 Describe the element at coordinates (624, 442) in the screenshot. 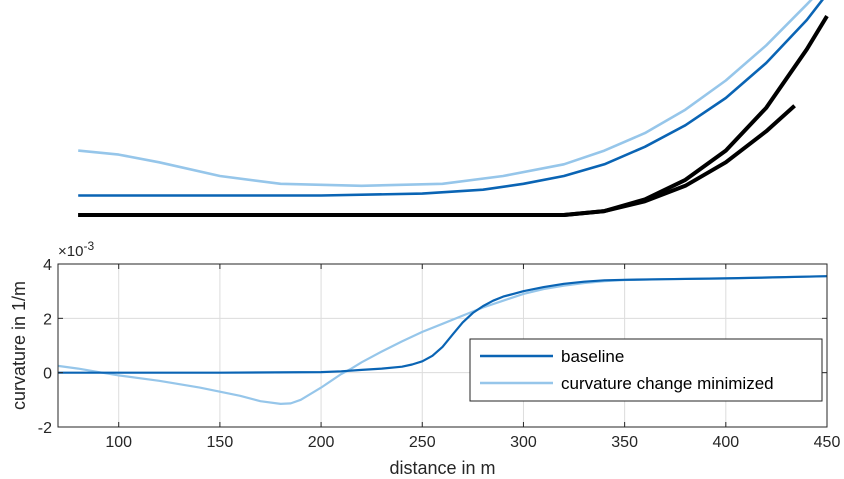

I see `x-tick-label: 350` at that location.